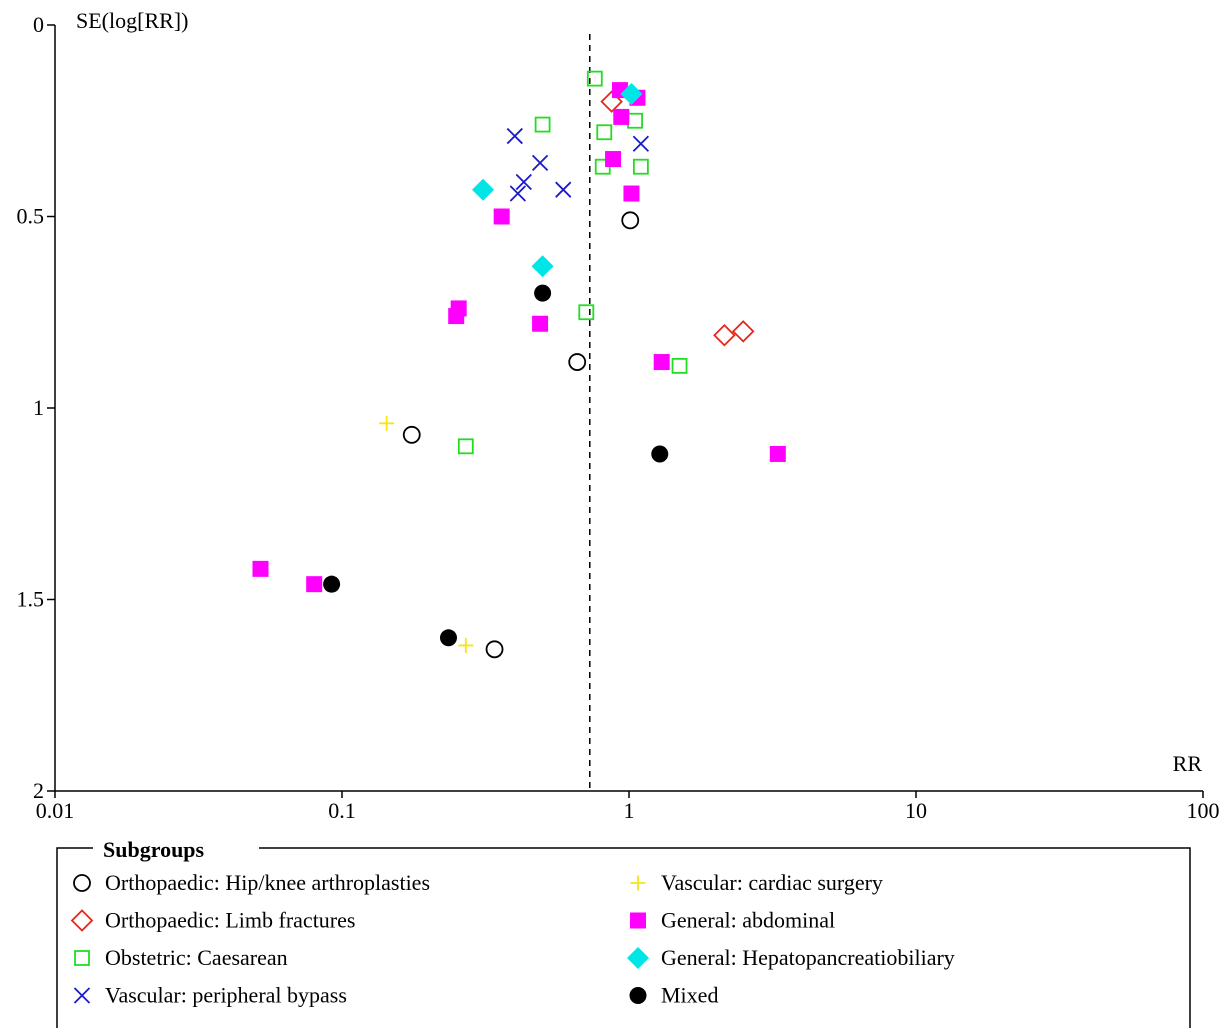 The image size is (1229, 1028). Describe the element at coordinates (38, 790) in the screenshot. I see `y-tick-label: 2` at that location.